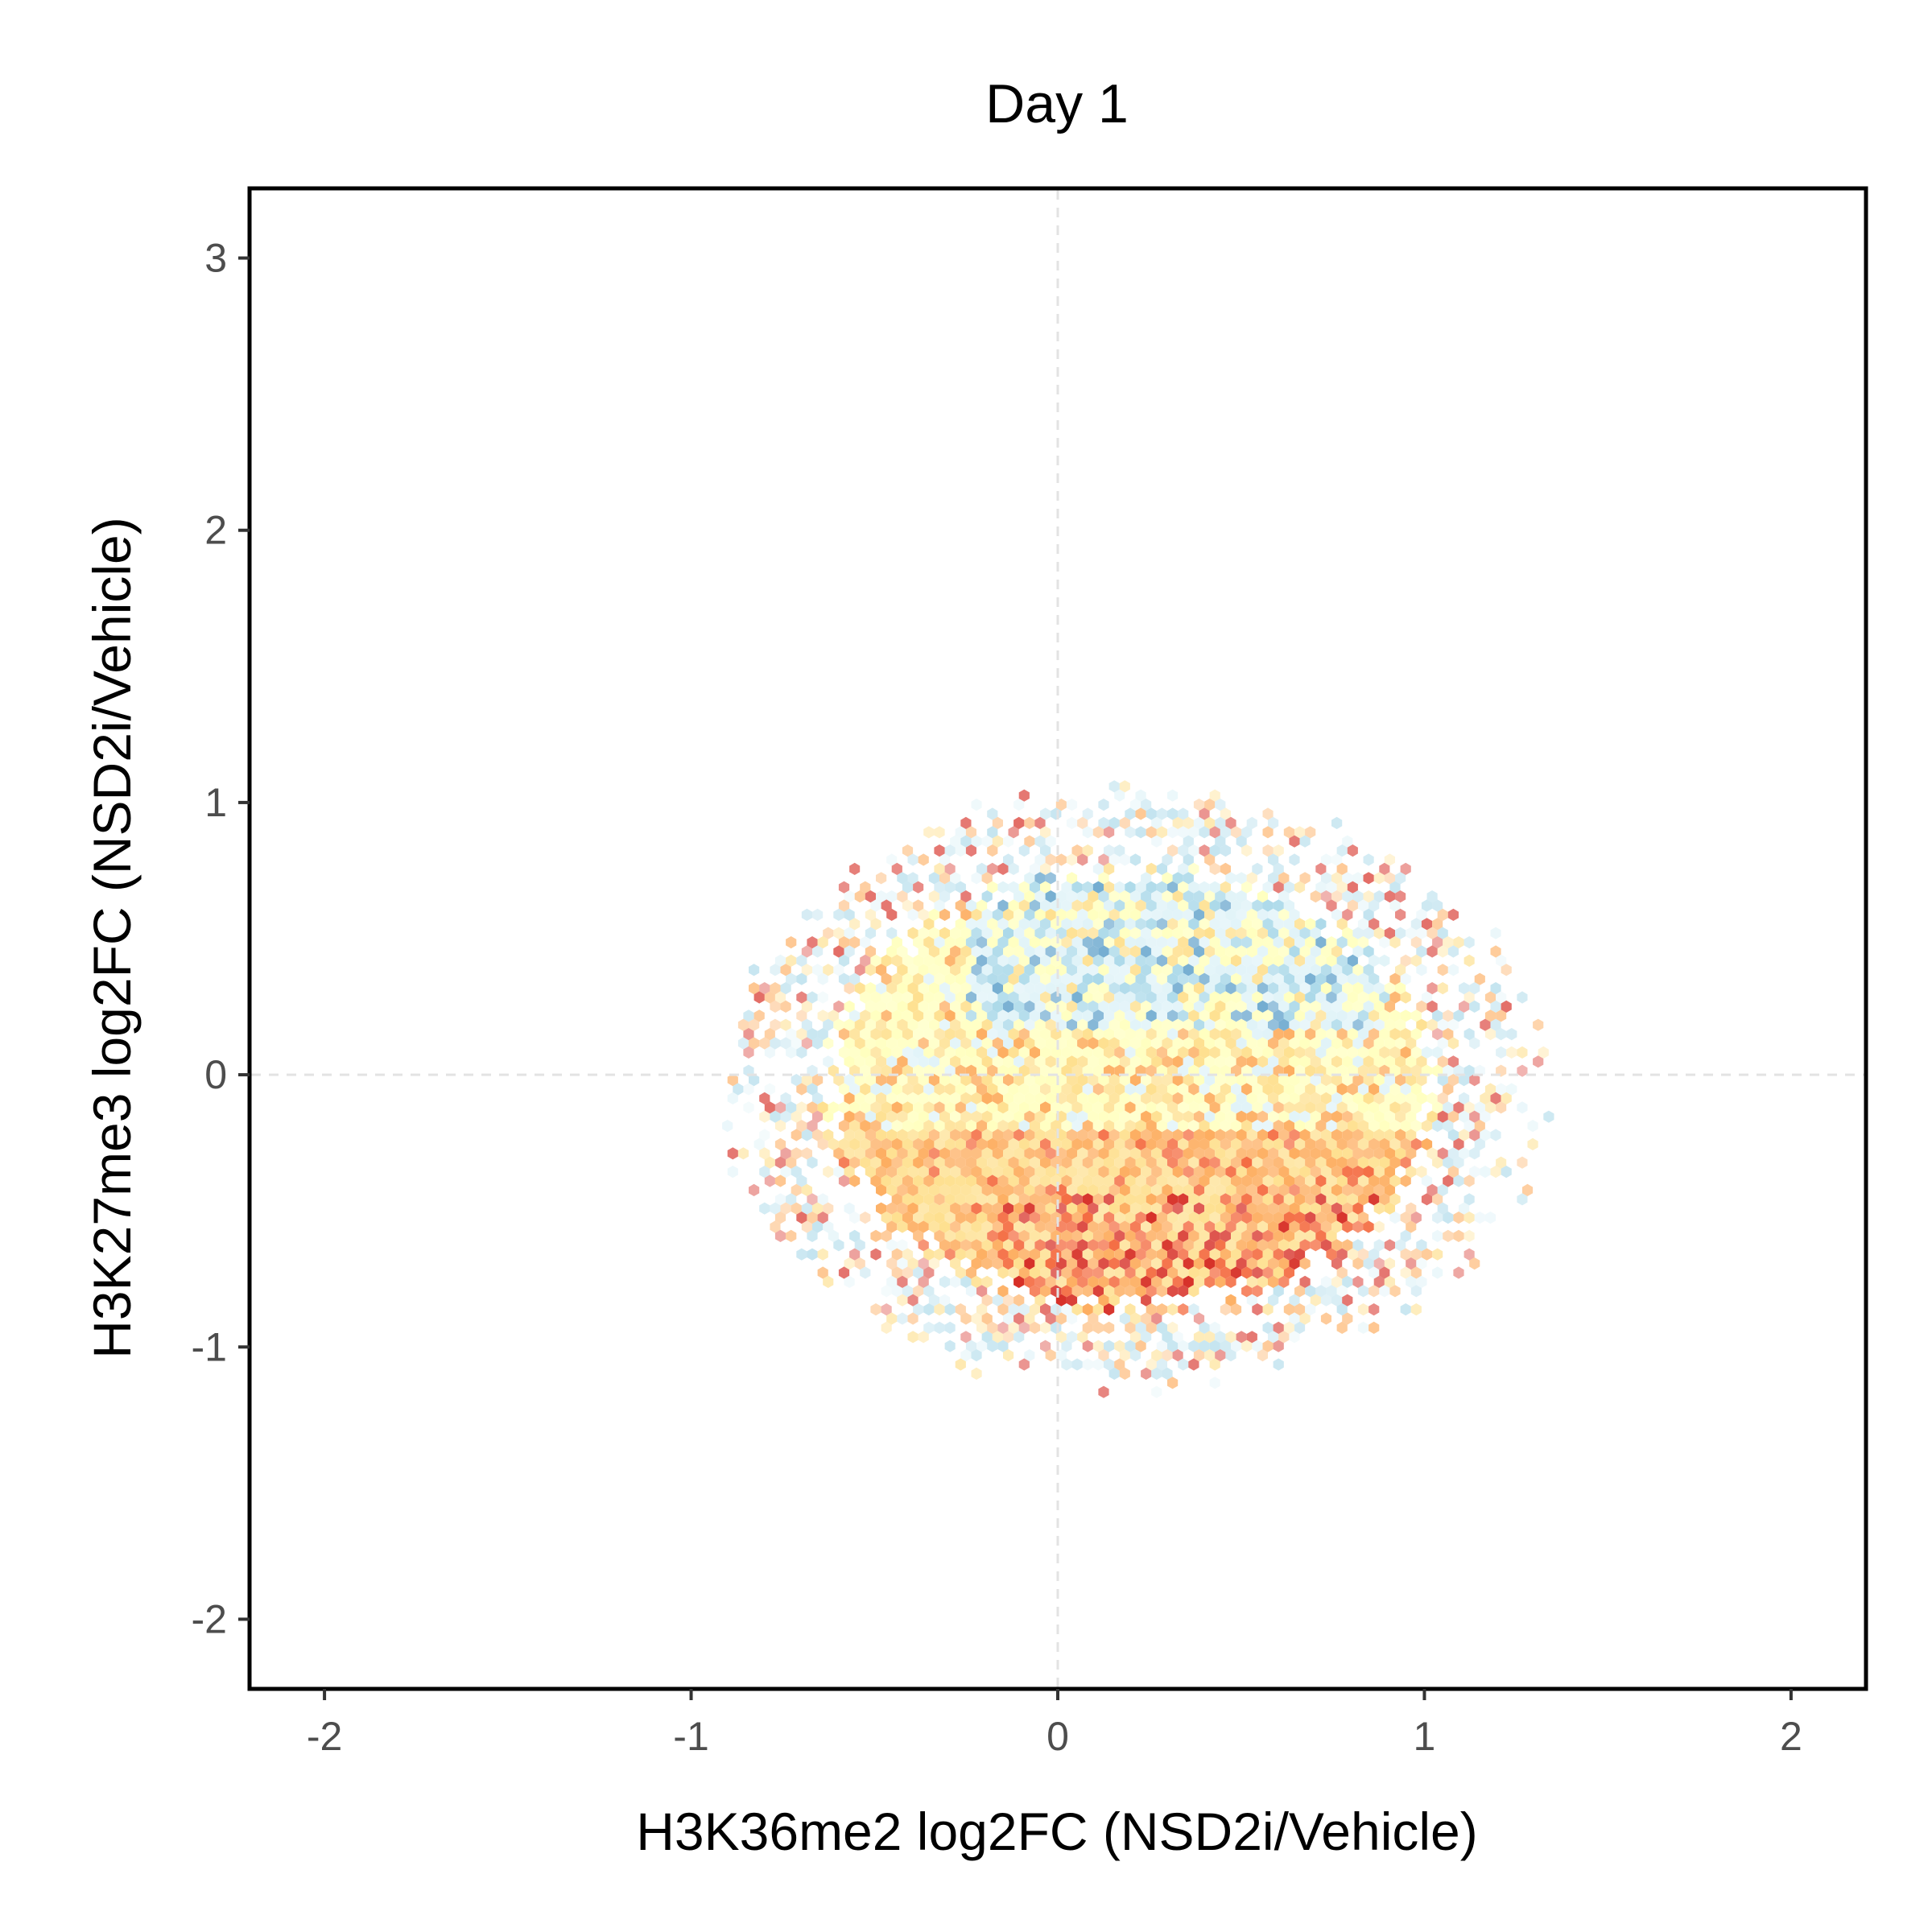 This screenshot has width=1932, height=1932. What do you see at coordinates (215, 1074) in the screenshot?
I see `y-tick-label: 0` at bounding box center [215, 1074].